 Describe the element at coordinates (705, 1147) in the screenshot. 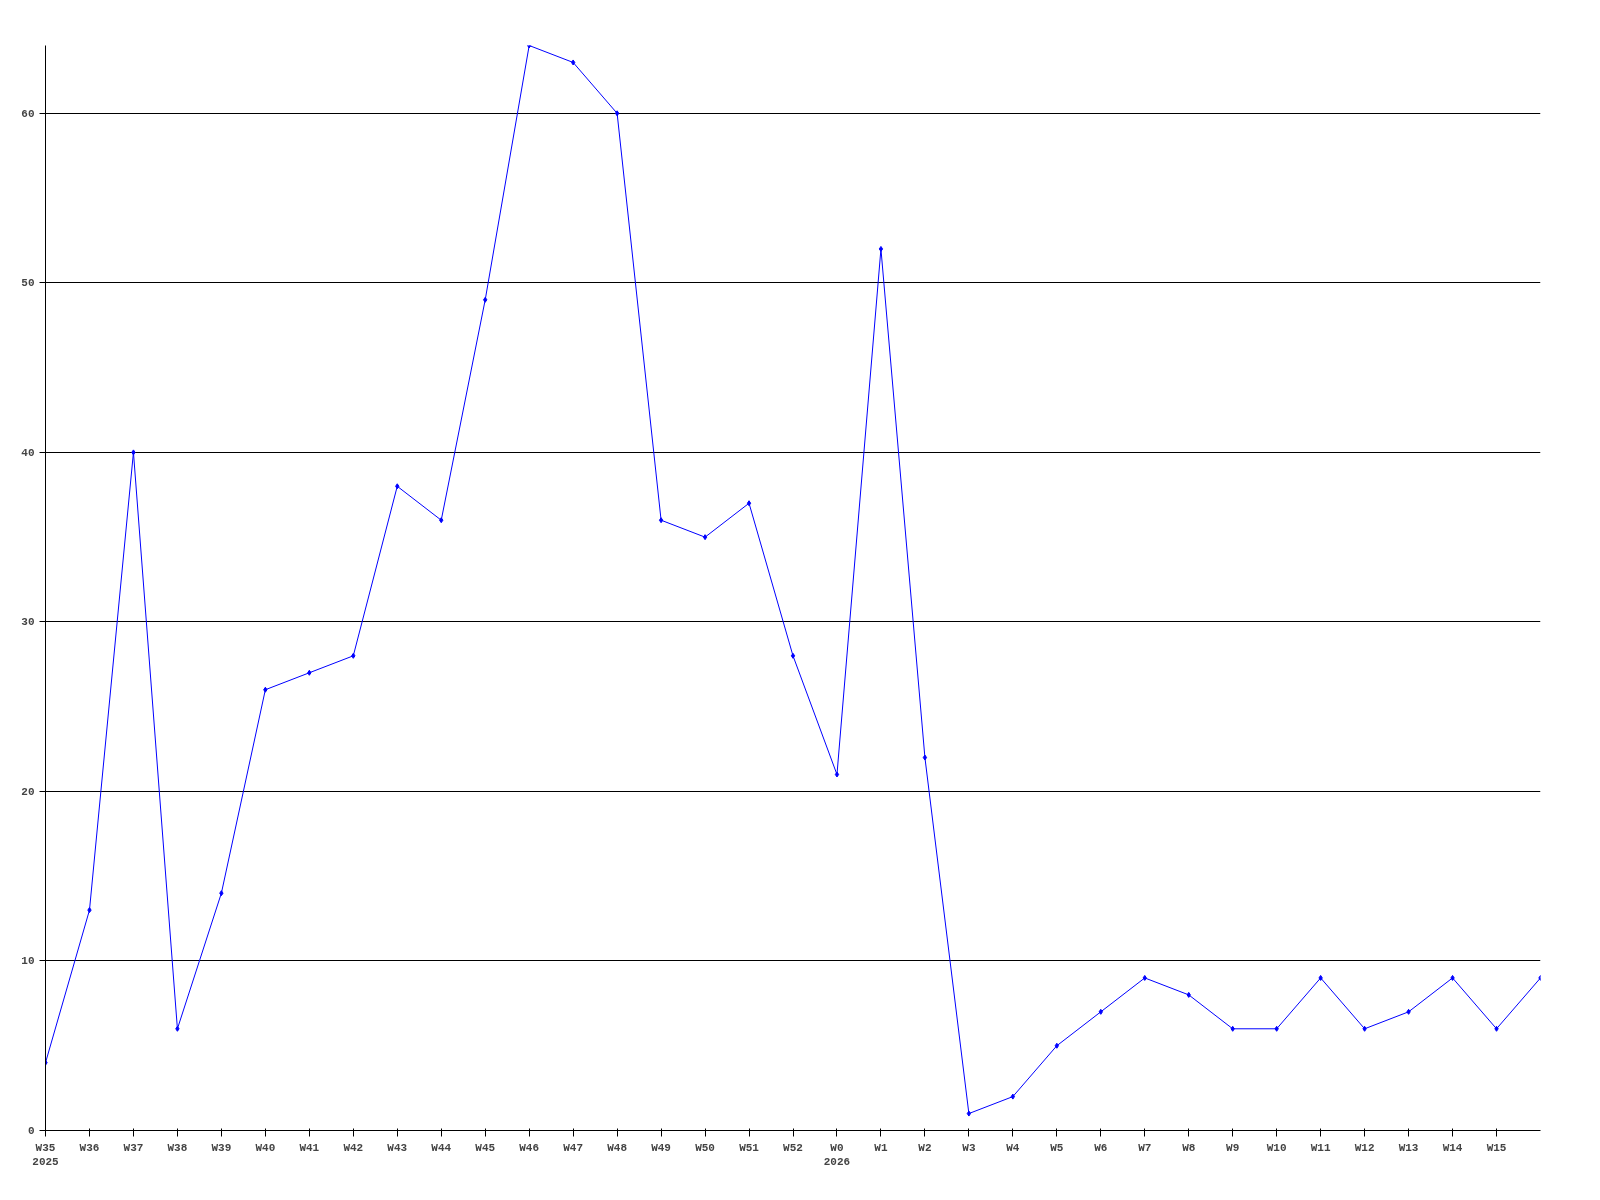

I see `x-tick-label: W50` at that location.